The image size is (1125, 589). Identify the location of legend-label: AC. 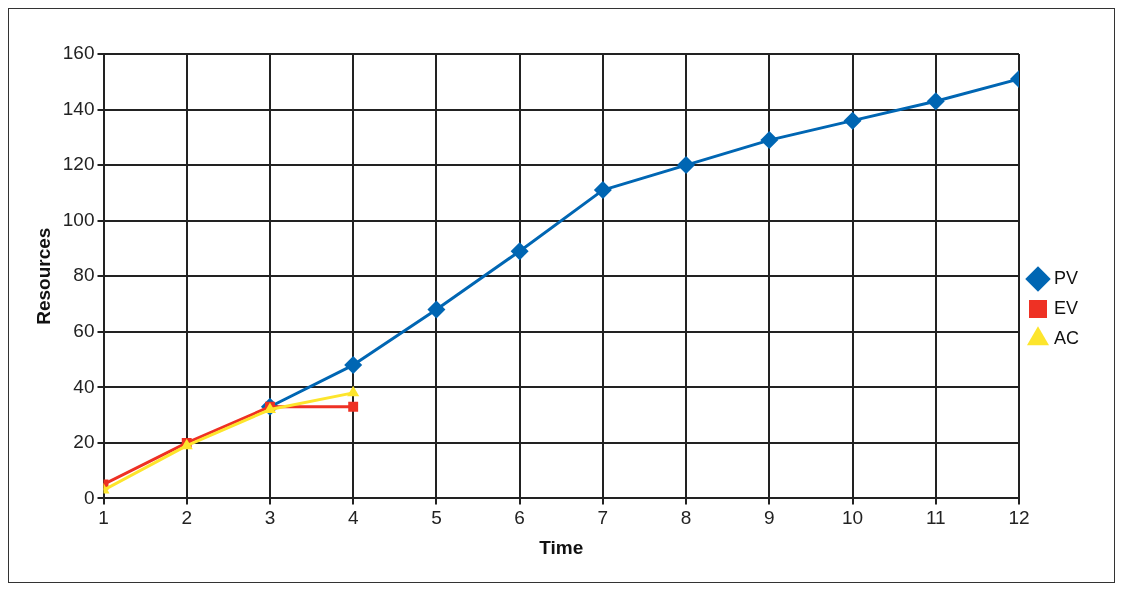
(1067, 337).